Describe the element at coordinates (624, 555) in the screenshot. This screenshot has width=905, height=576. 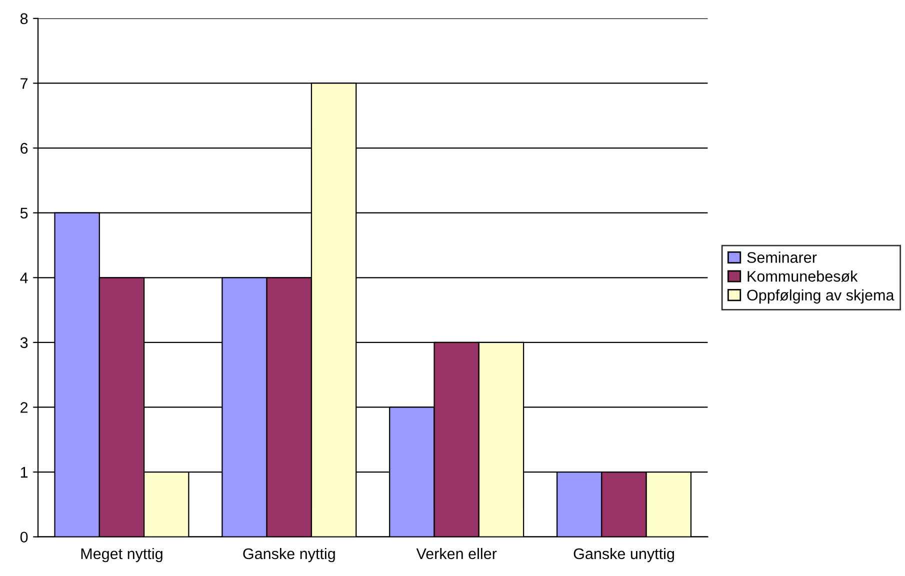
I see `x-tick-label: Ganske unyttig` at that location.